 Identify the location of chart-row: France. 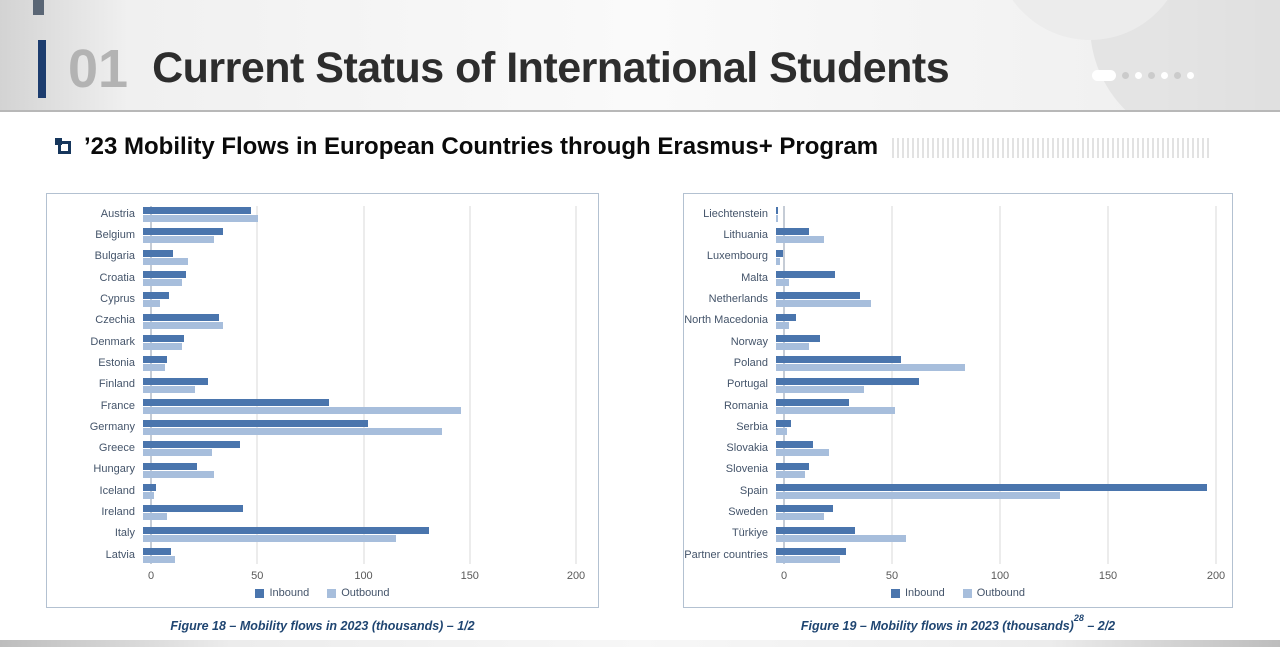
(322, 406).